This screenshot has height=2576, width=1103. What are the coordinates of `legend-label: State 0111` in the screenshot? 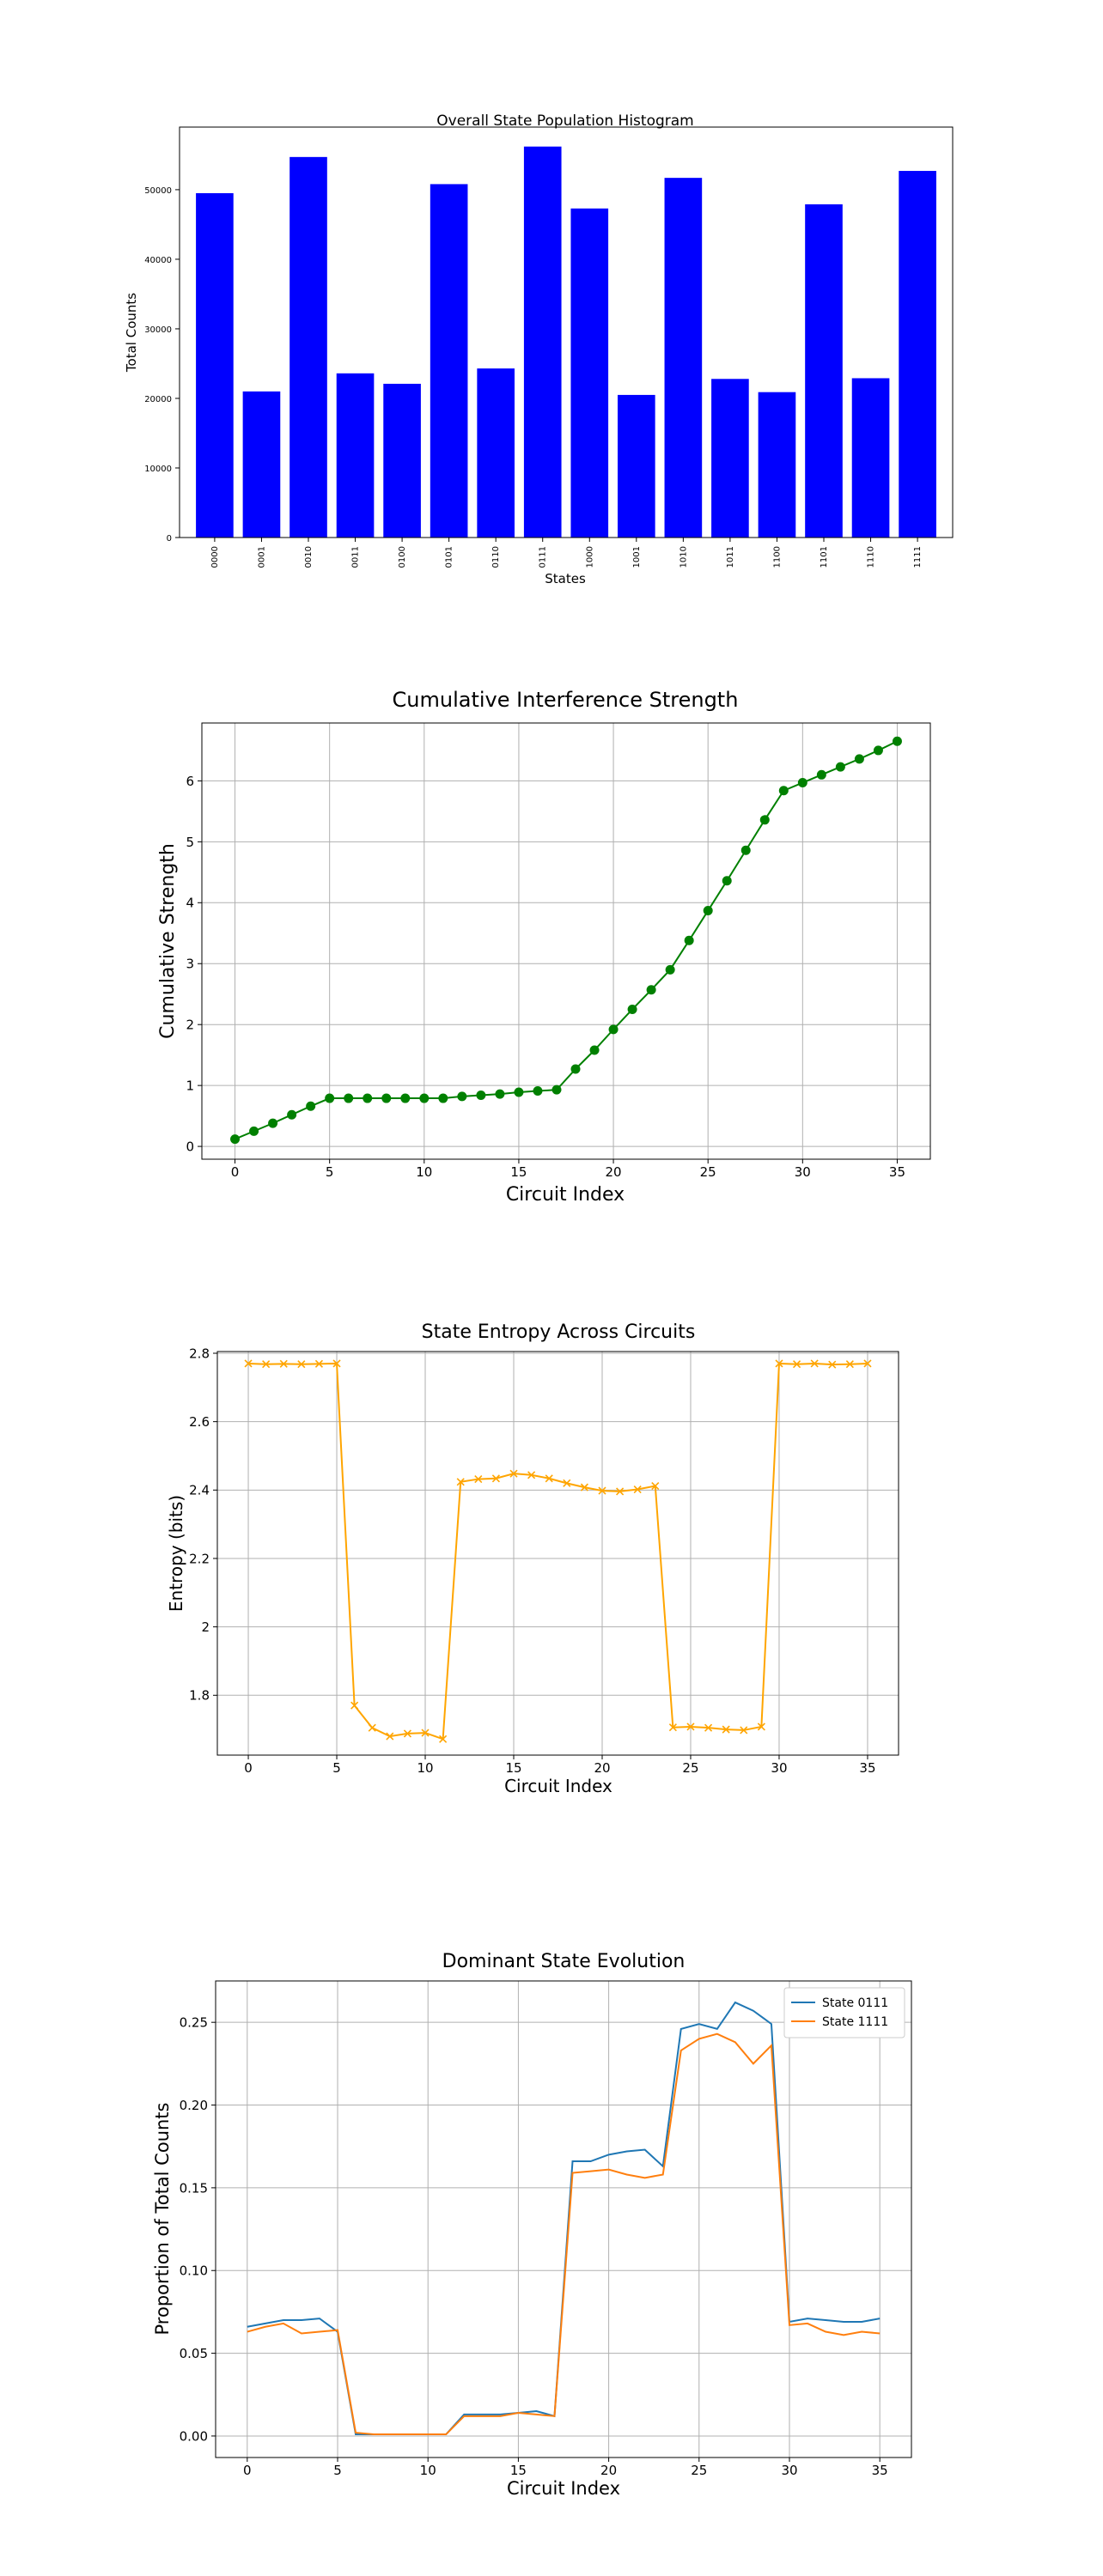 It's located at (855, 2003).